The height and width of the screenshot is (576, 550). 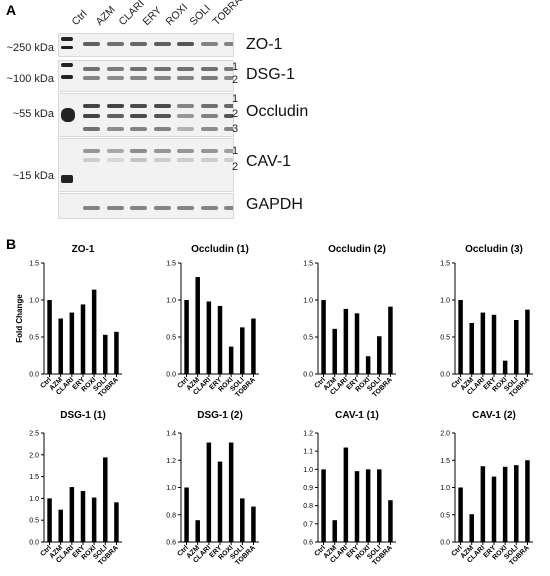 What do you see at coordinates (105, 499) in the screenshot?
I see `bar-soli` at bounding box center [105, 499].